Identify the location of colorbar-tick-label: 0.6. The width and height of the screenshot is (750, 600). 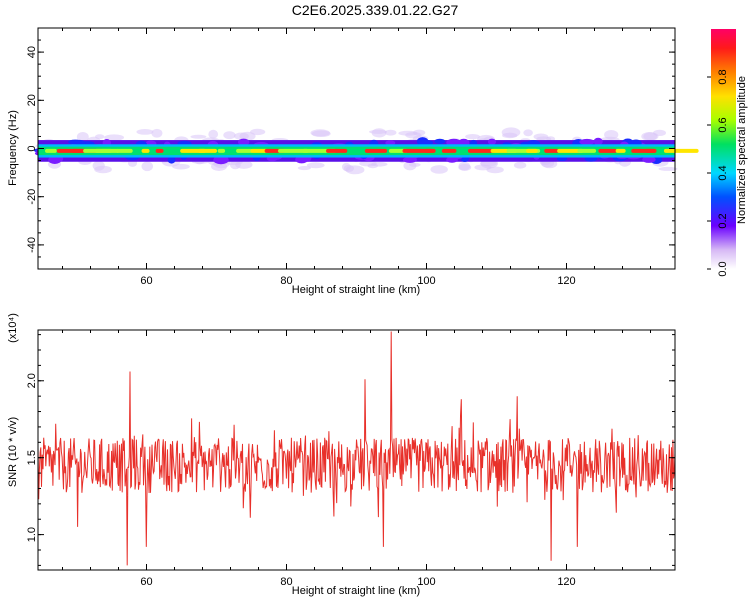
(723, 124).